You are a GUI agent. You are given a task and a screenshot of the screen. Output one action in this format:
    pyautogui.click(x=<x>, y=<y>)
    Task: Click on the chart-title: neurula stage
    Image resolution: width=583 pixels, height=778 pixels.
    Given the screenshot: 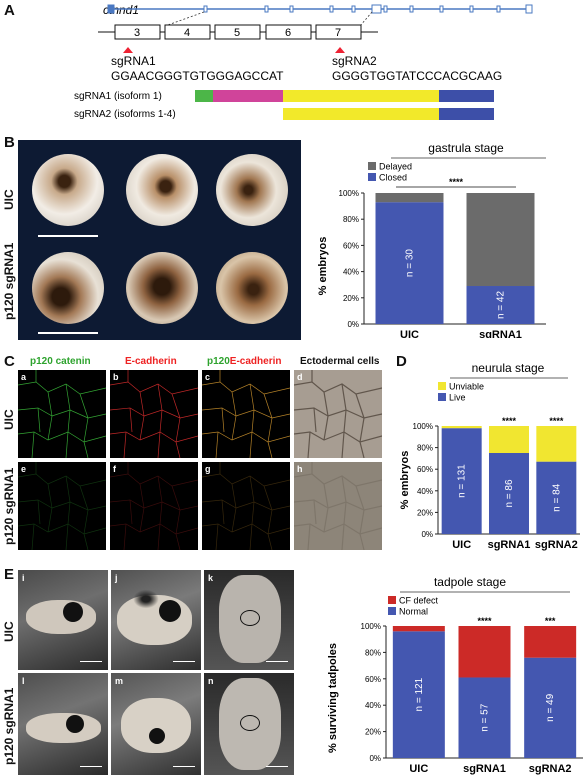 What is the action you would take?
    pyautogui.click(x=508, y=368)
    